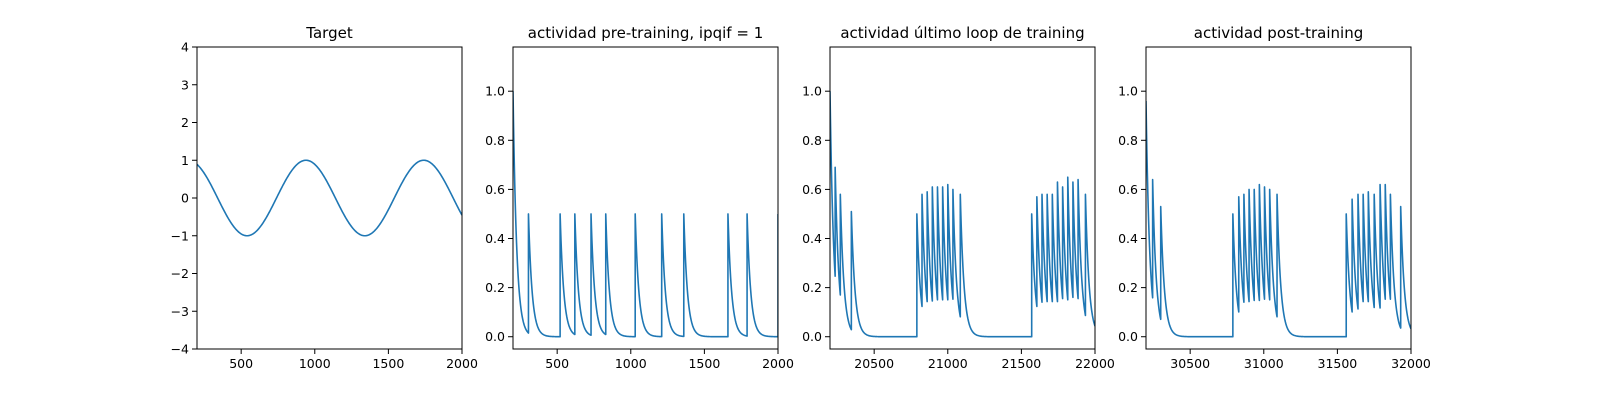 The height and width of the screenshot is (400, 1600). I want to click on x-tick-label: 30500, so click(1190, 363).